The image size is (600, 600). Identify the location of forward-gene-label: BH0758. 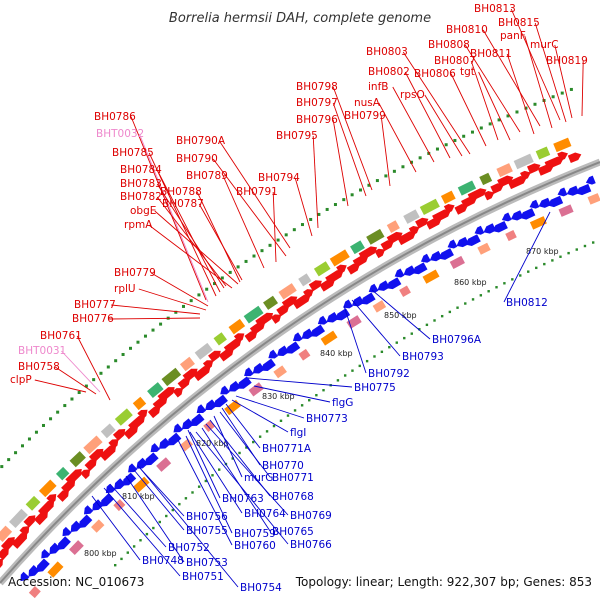
(39, 367).